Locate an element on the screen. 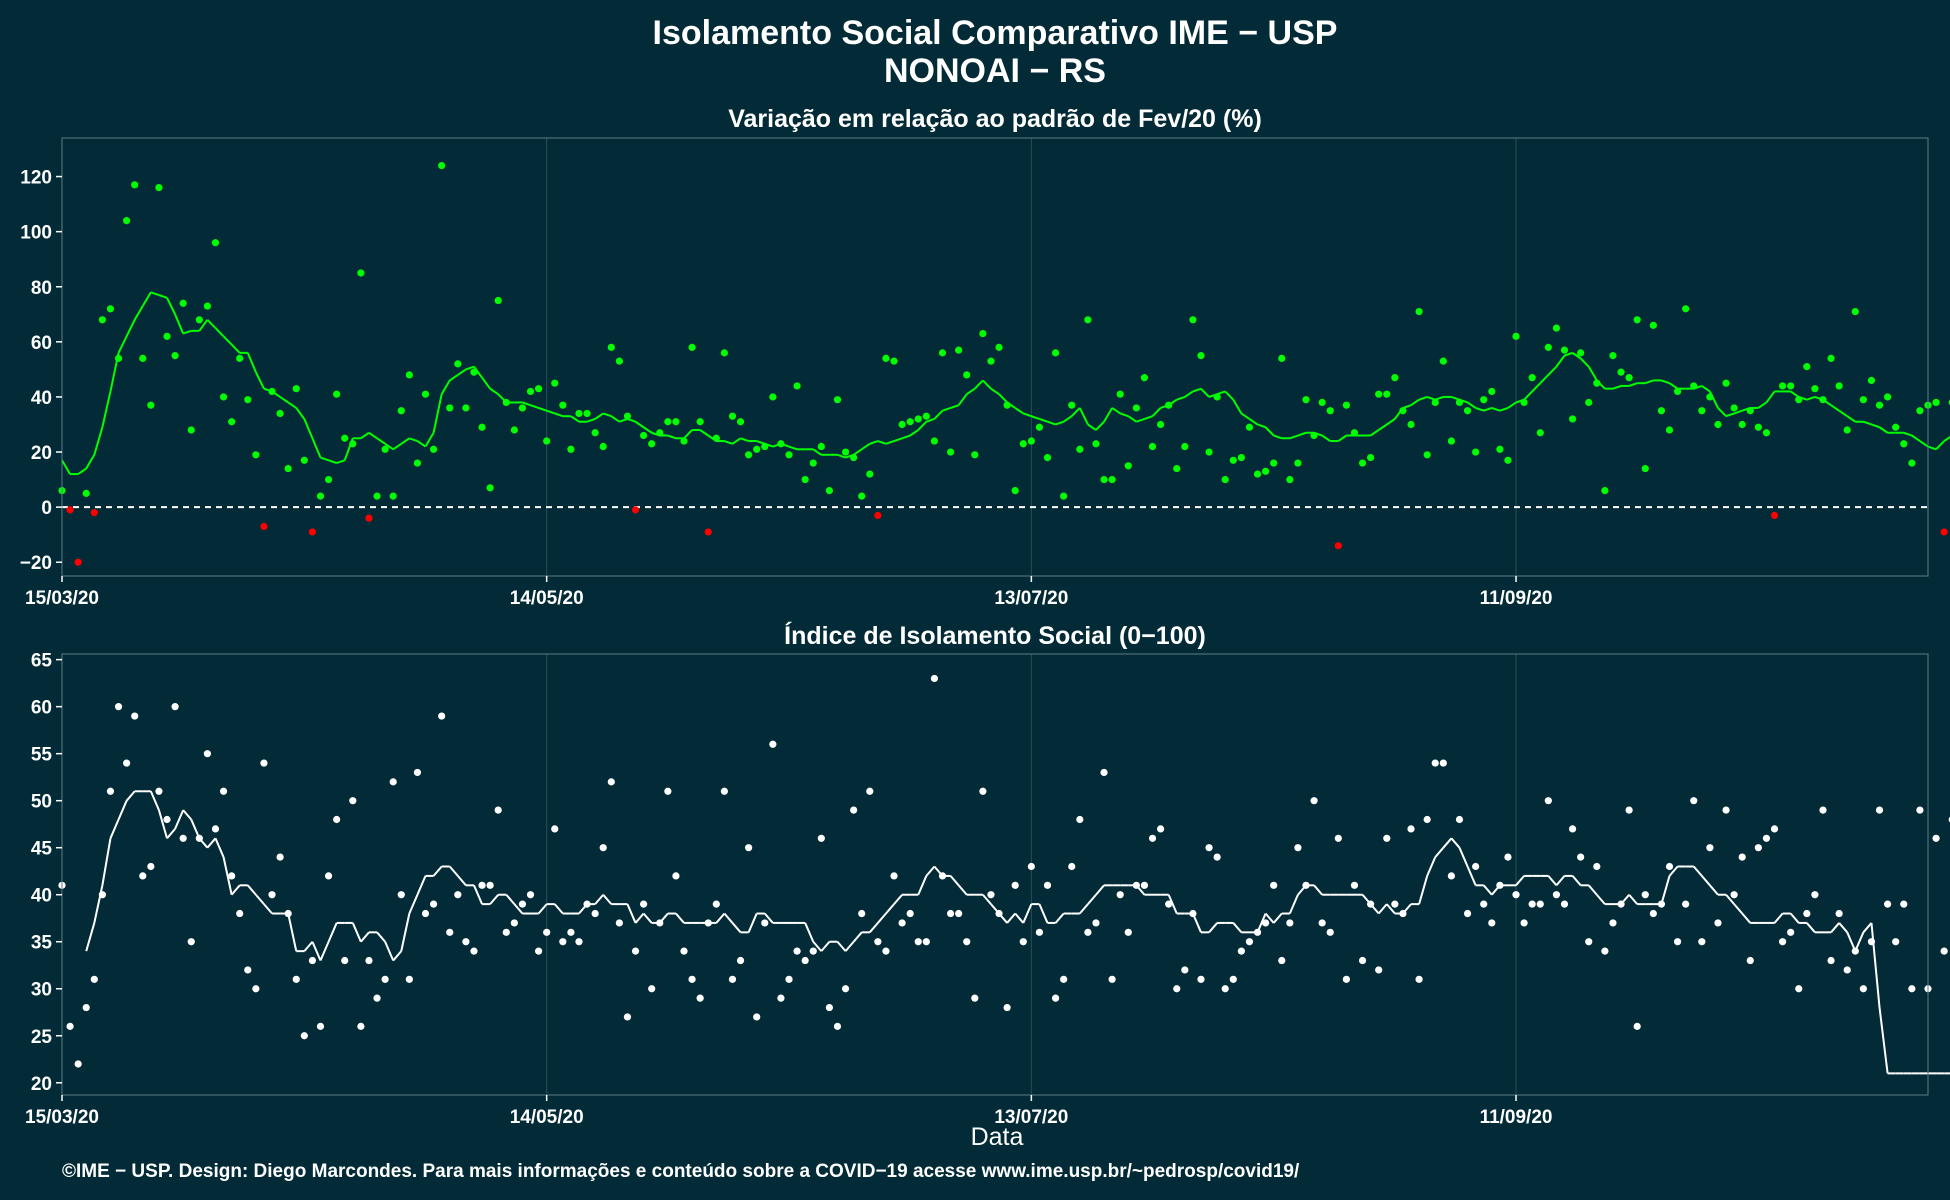 The width and height of the screenshot is (1950, 1200). y-tick-label: 35 is located at coordinates (42, 943).